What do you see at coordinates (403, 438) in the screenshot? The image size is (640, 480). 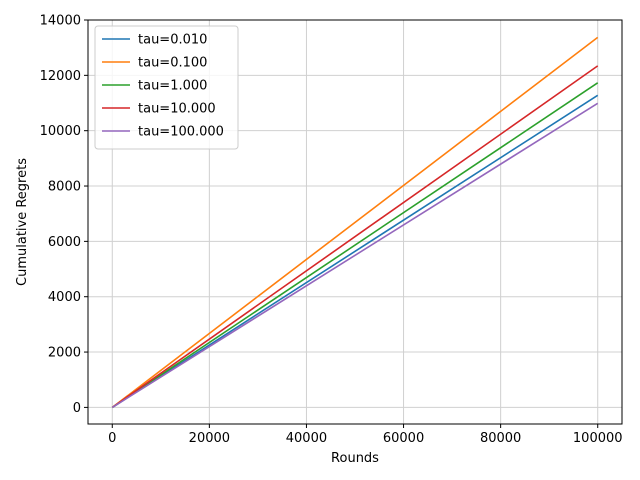 I see `x-tick-label: 60000` at bounding box center [403, 438].